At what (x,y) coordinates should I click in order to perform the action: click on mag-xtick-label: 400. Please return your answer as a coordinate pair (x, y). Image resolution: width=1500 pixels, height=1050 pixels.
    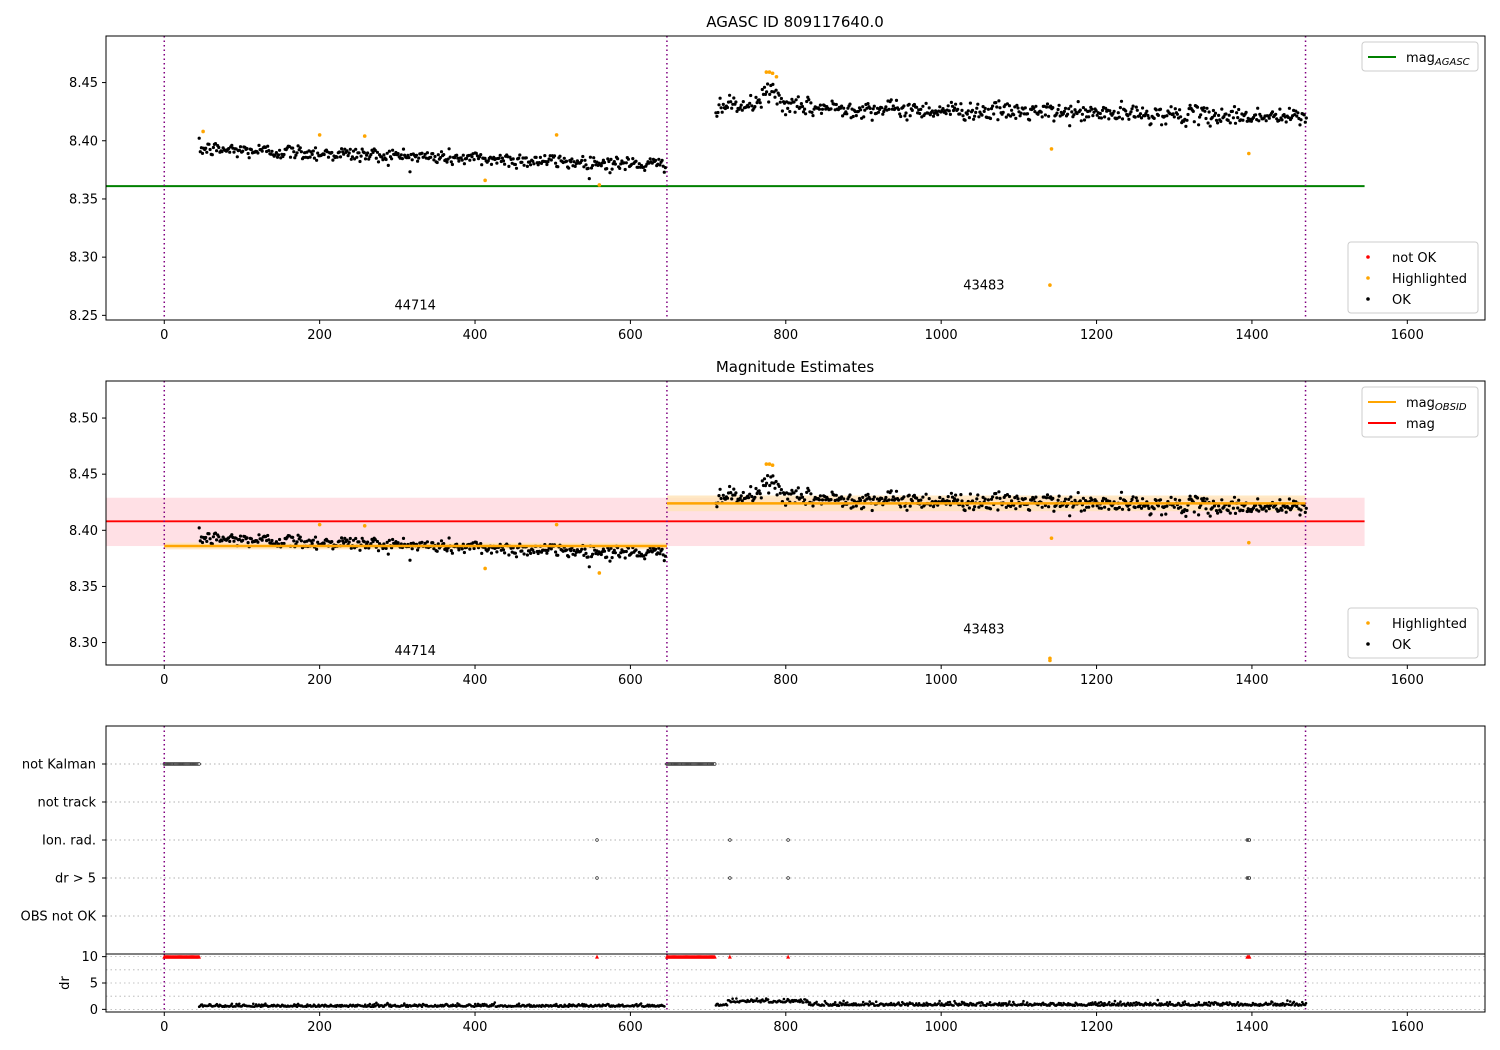
    Looking at the image, I should click on (475, 680).